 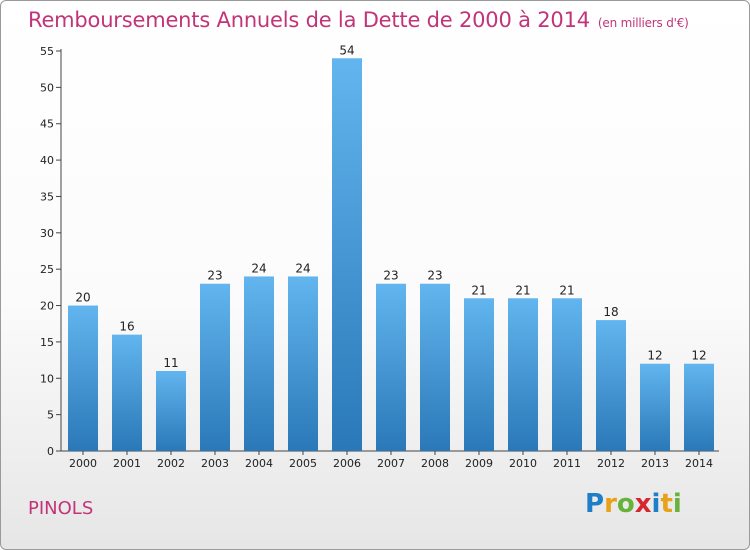 I want to click on x-tick-label: 2003, so click(x=215, y=463).